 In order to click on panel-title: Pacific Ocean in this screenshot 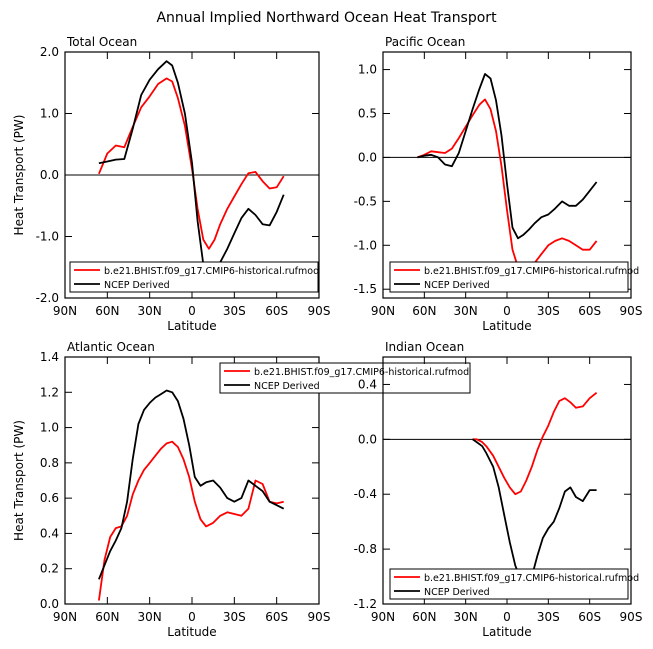, I will do `click(425, 42)`.